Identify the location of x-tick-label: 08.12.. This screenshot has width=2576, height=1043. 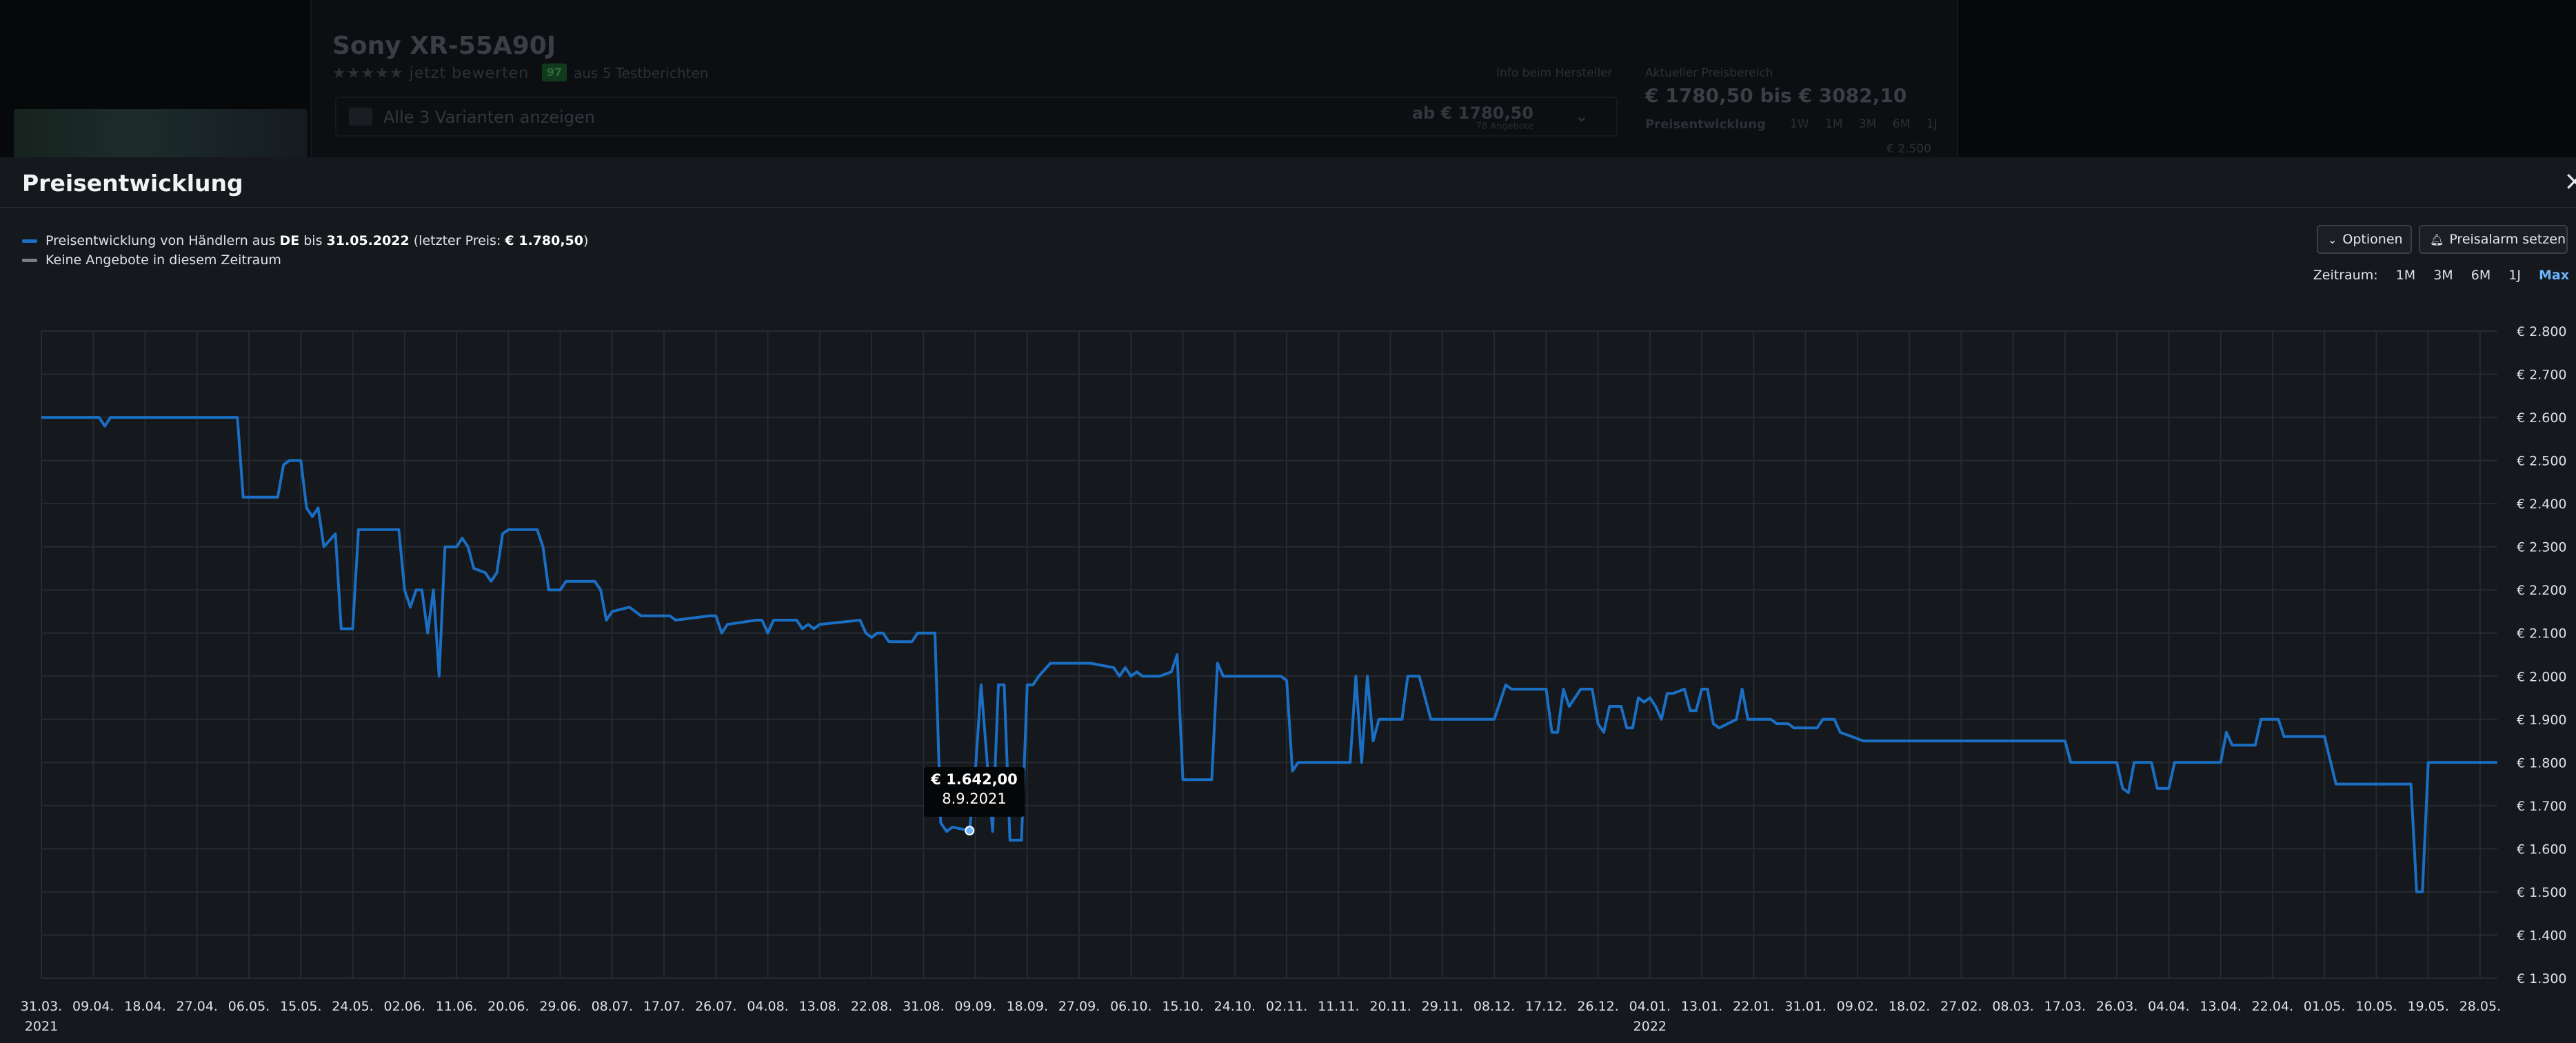
(1494, 1006).